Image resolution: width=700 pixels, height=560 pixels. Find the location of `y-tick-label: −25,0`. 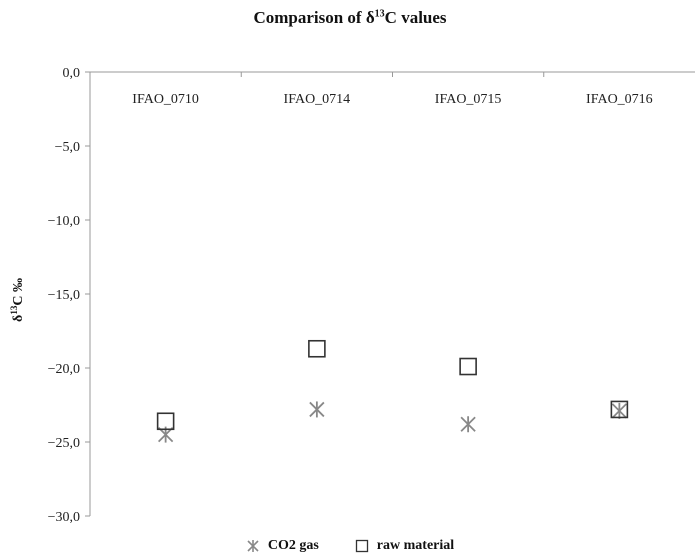

y-tick-label: −25,0 is located at coordinates (64, 443).